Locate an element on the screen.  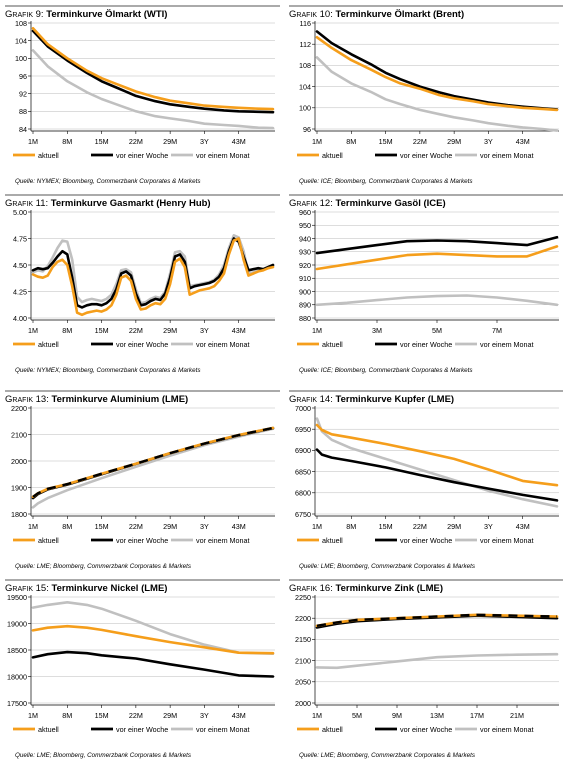
x-tick-label: 5M is located at coordinates (437, 330).